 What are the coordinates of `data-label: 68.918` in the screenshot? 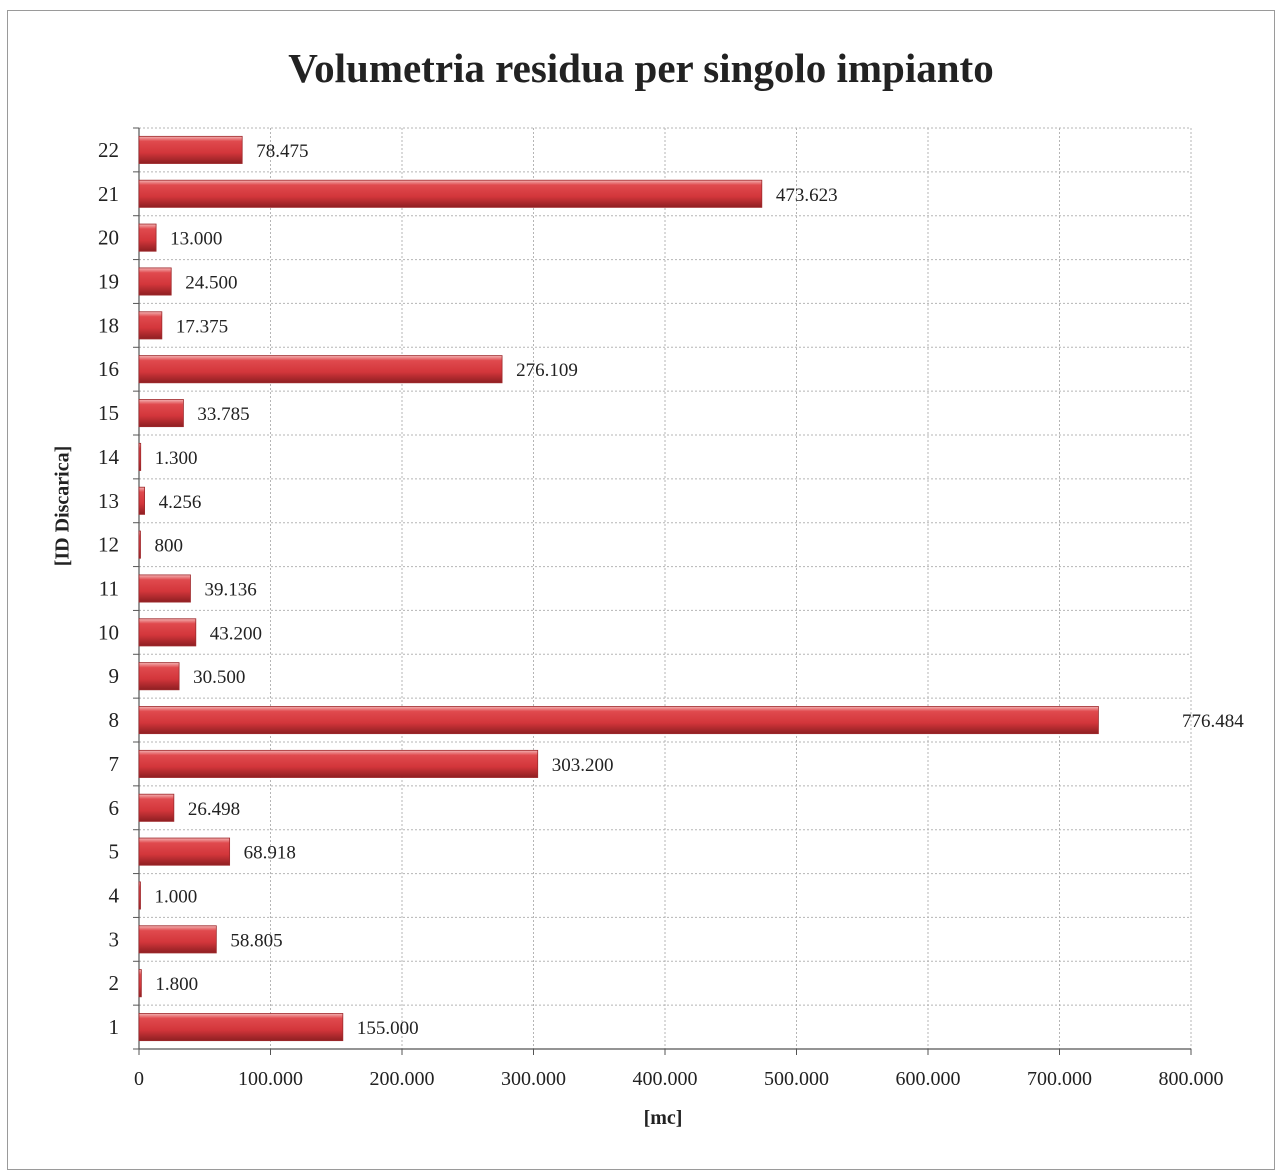 It's located at (270, 853).